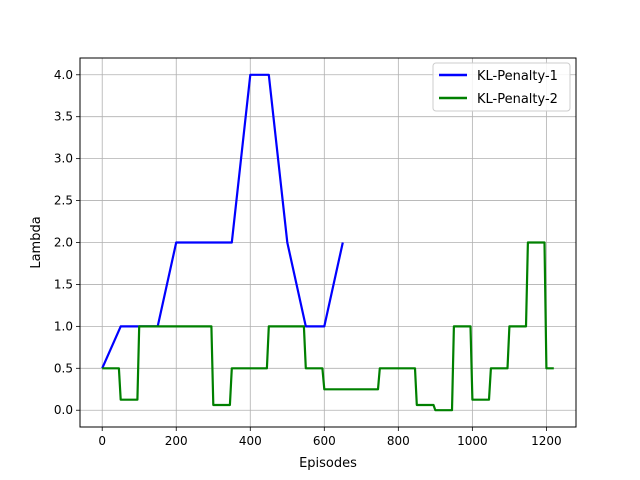 The height and width of the screenshot is (480, 640). Describe the element at coordinates (102, 441) in the screenshot. I see `x-tick-label: 0` at that location.